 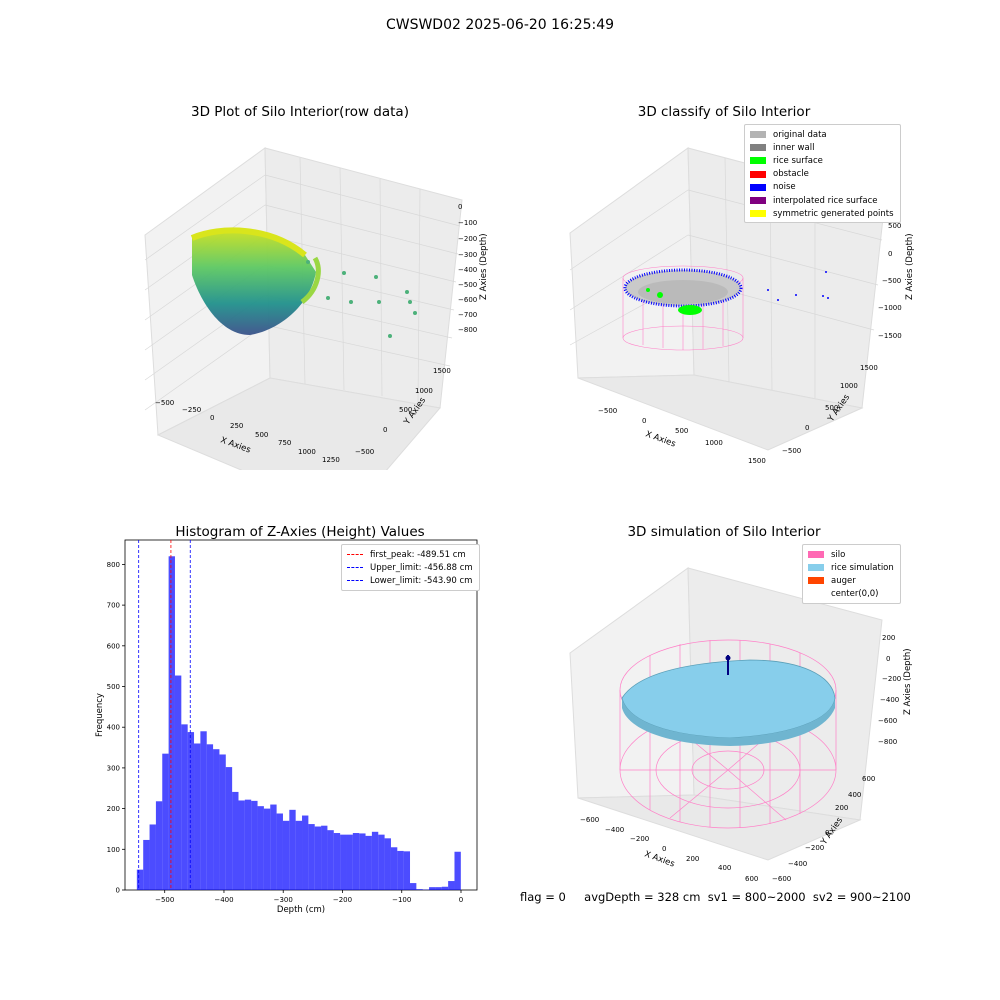 What do you see at coordinates (113, 565) in the screenshot?
I see `y-tick-label: 800` at bounding box center [113, 565].